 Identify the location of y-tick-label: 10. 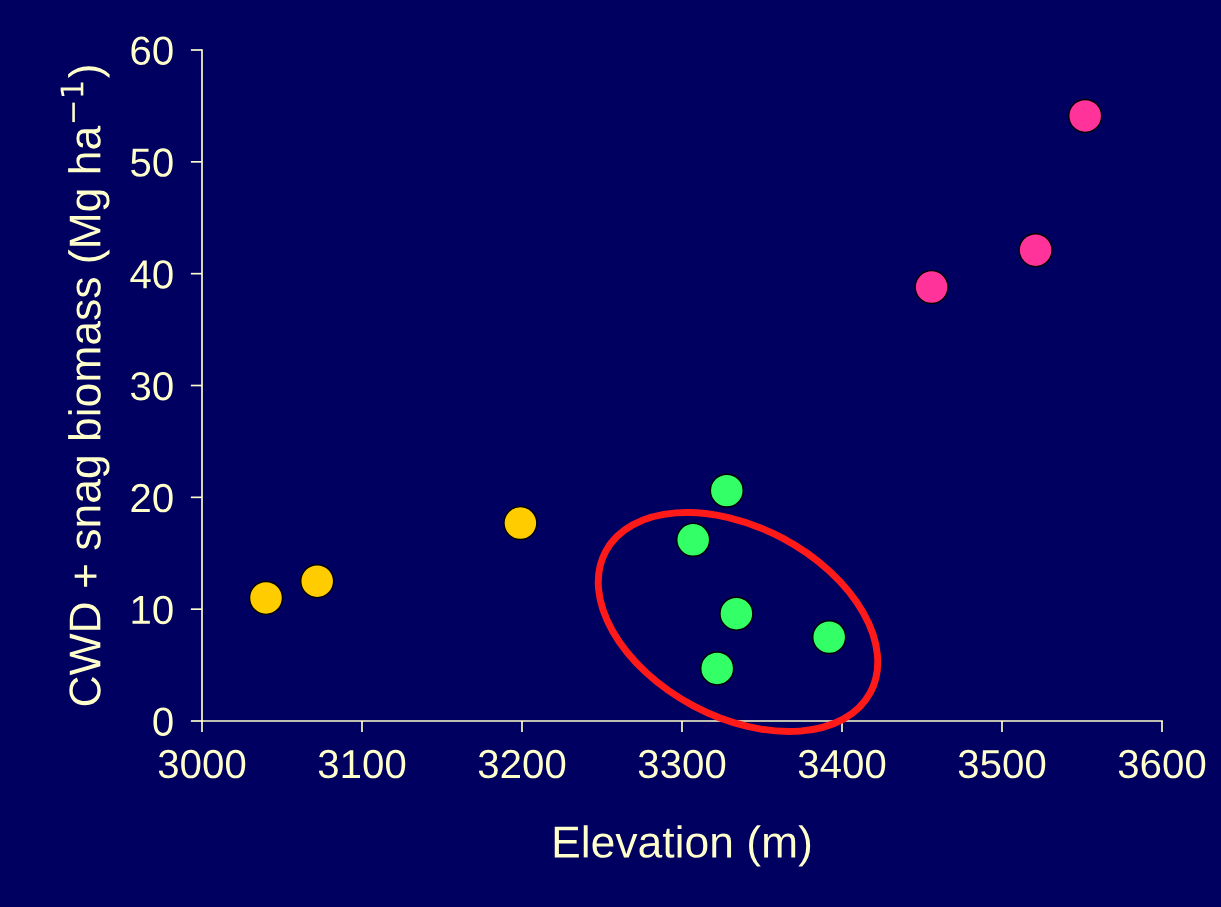
(152, 610).